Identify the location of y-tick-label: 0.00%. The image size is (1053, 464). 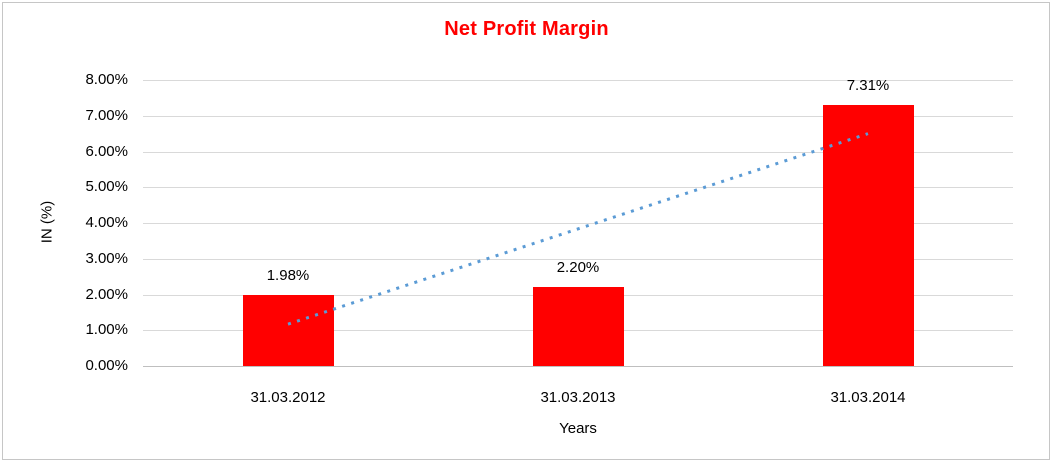
(106, 365).